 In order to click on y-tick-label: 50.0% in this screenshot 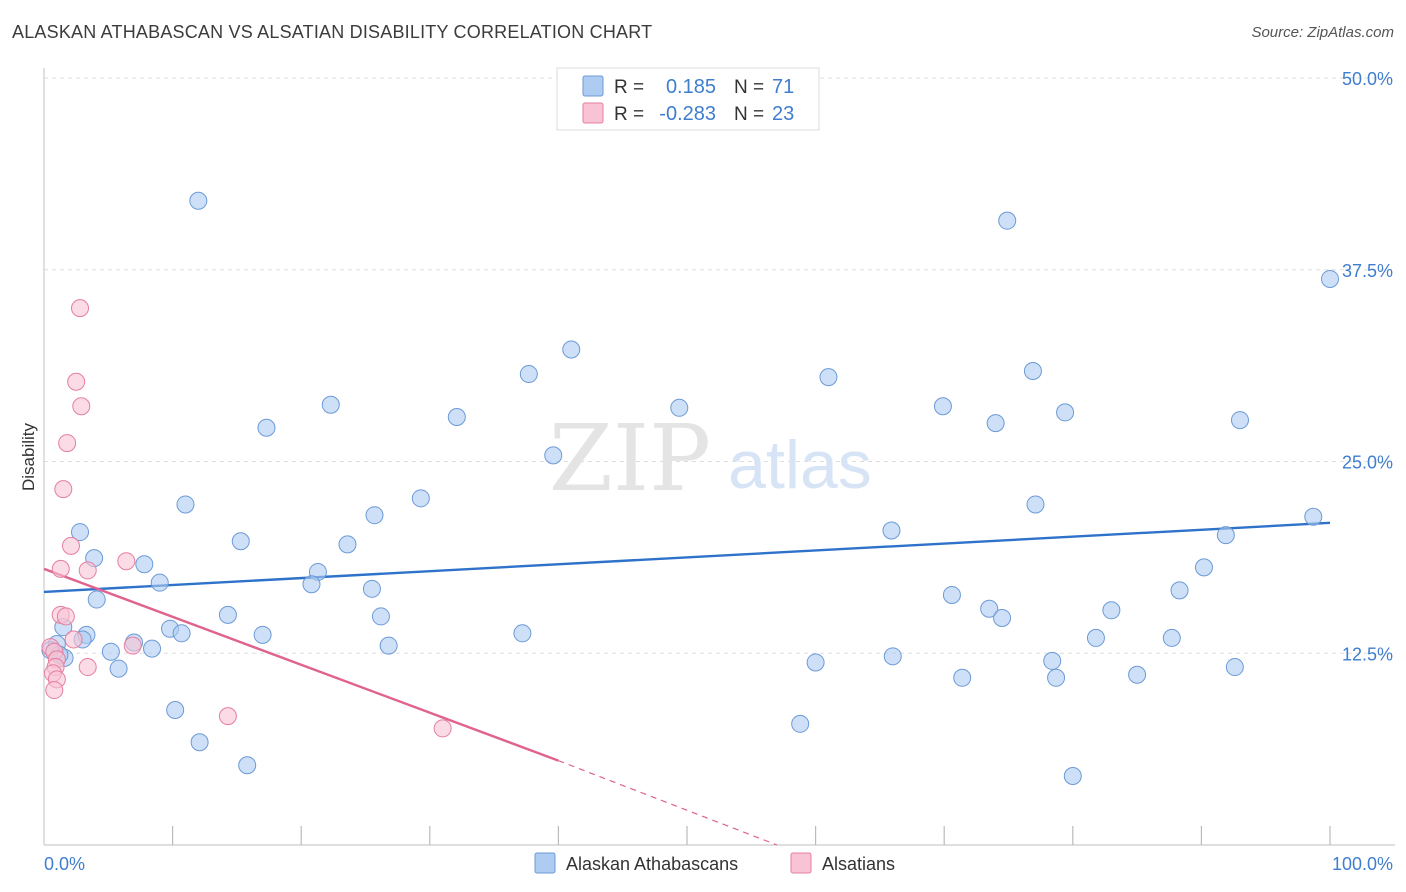, I will do `click(1367, 79)`.